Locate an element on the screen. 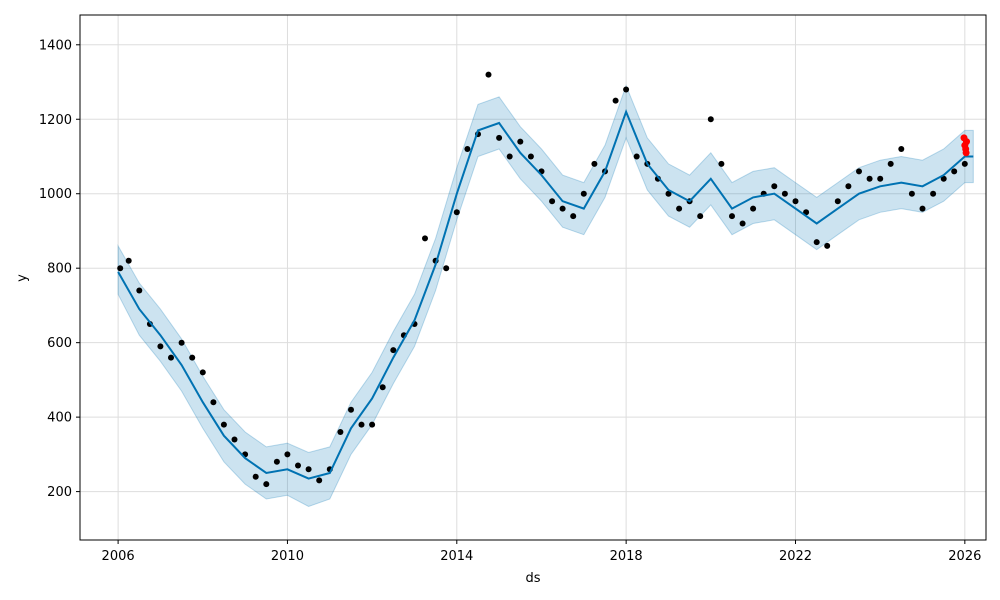  y-tick-label: 200 is located at coordinates (59, 492).